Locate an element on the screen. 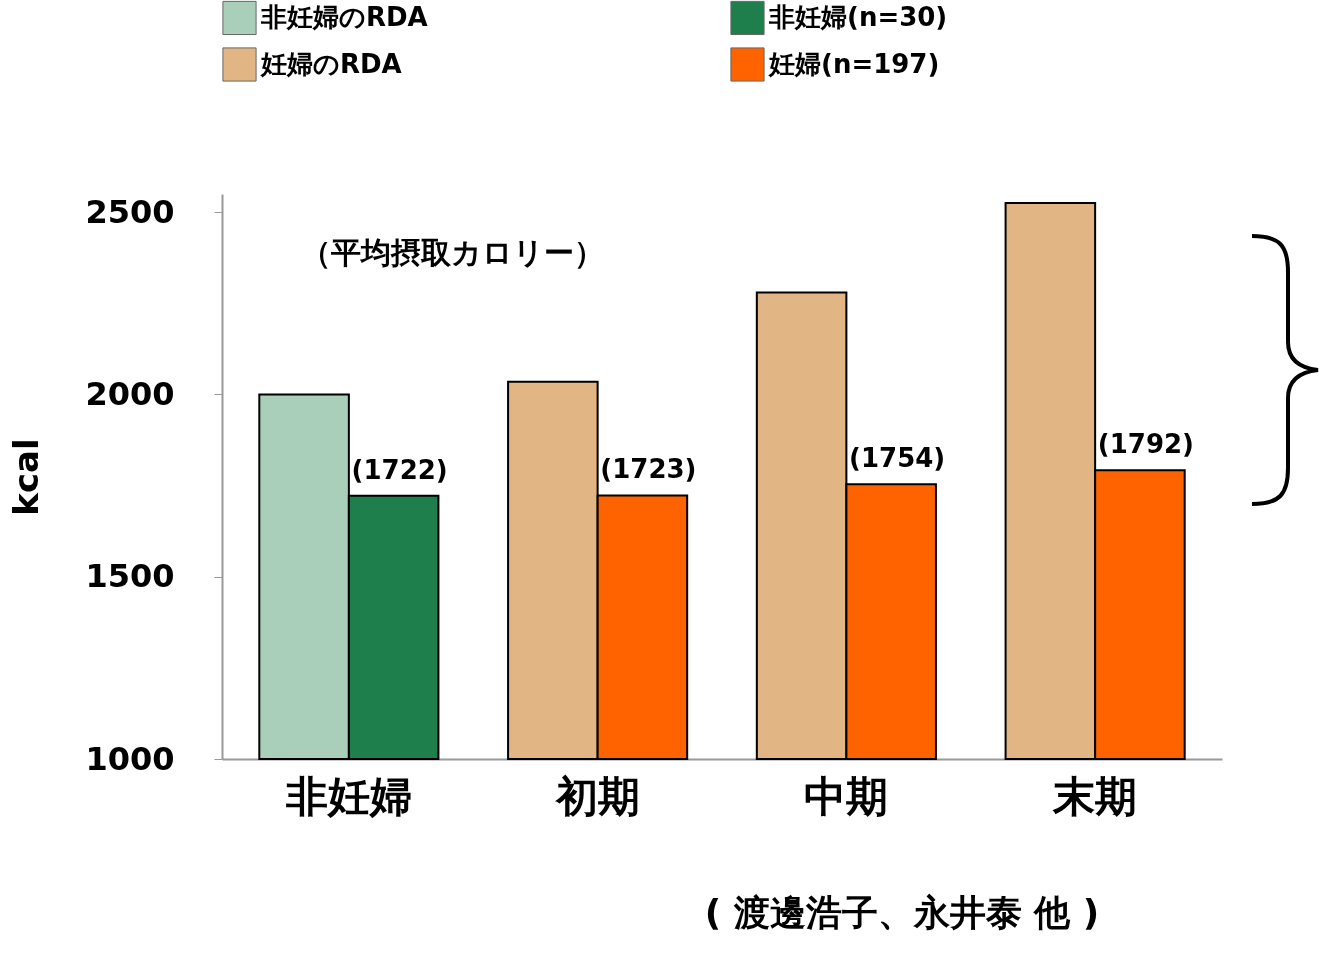 The width and height of the screenshot is (1332, 971). data-label: (1754) is located at coordinates (897, 458).